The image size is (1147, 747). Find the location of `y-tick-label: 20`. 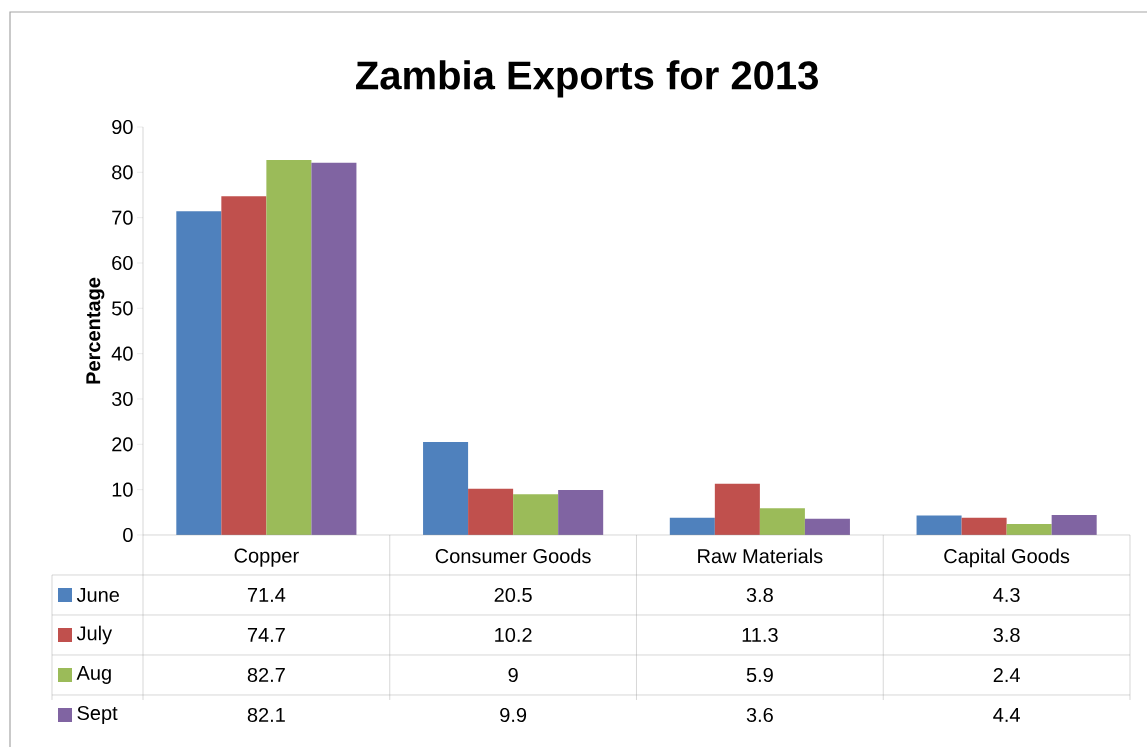

y-tick-label: 20 is located at coordinates (122, 444).